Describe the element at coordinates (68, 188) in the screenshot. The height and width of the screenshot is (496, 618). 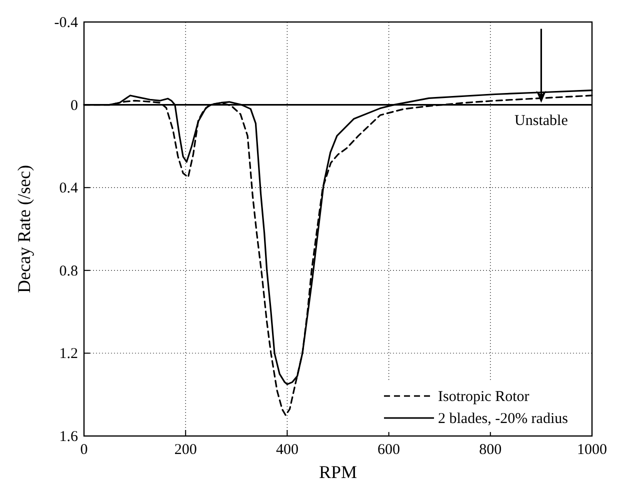
I see `y-tick-label: 0.4` at that location.